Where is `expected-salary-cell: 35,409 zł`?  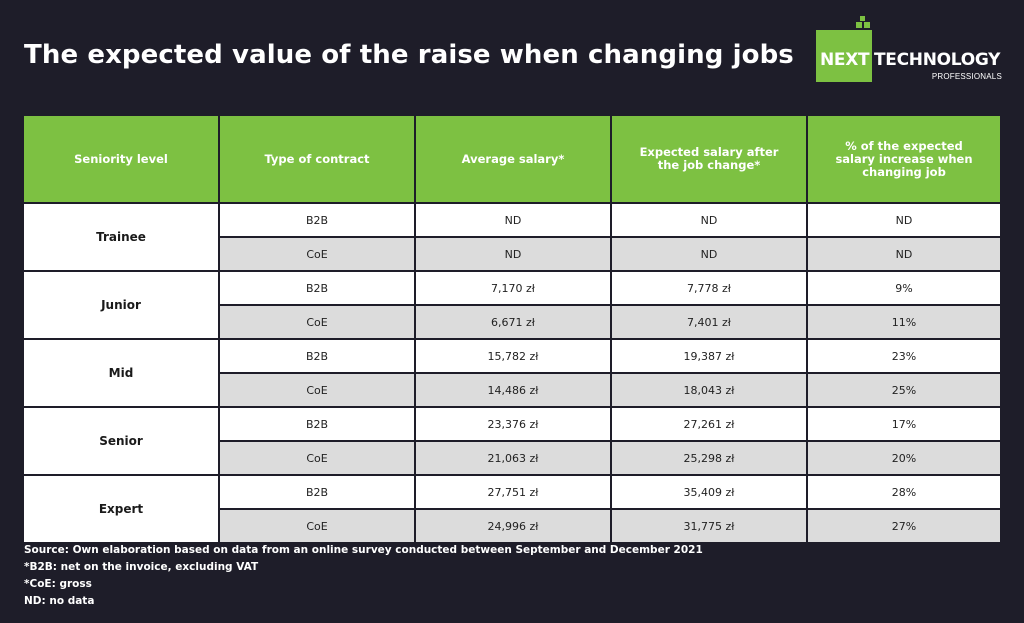 expected-salary-cell: 35,409 zł is located at coordinates (709, 492).